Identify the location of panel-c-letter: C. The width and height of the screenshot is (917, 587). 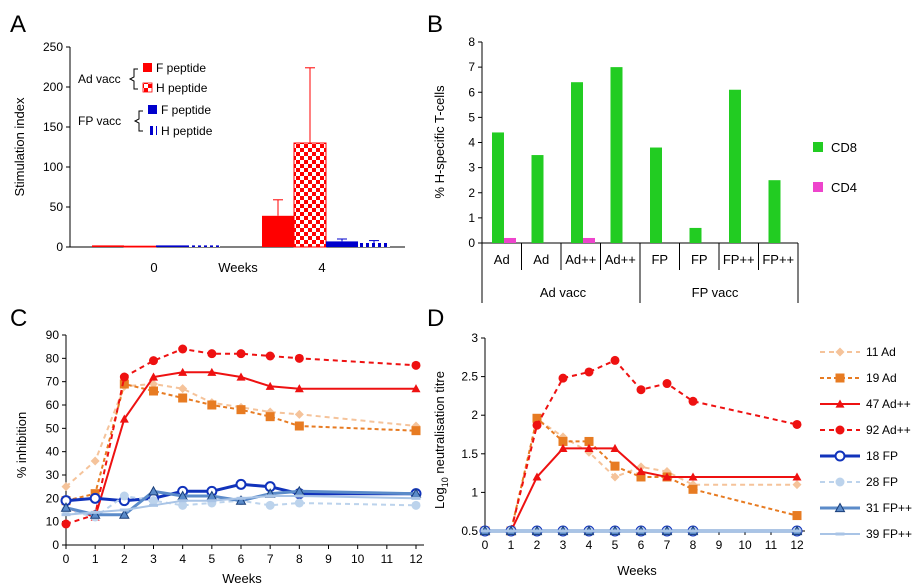
(18, 318).